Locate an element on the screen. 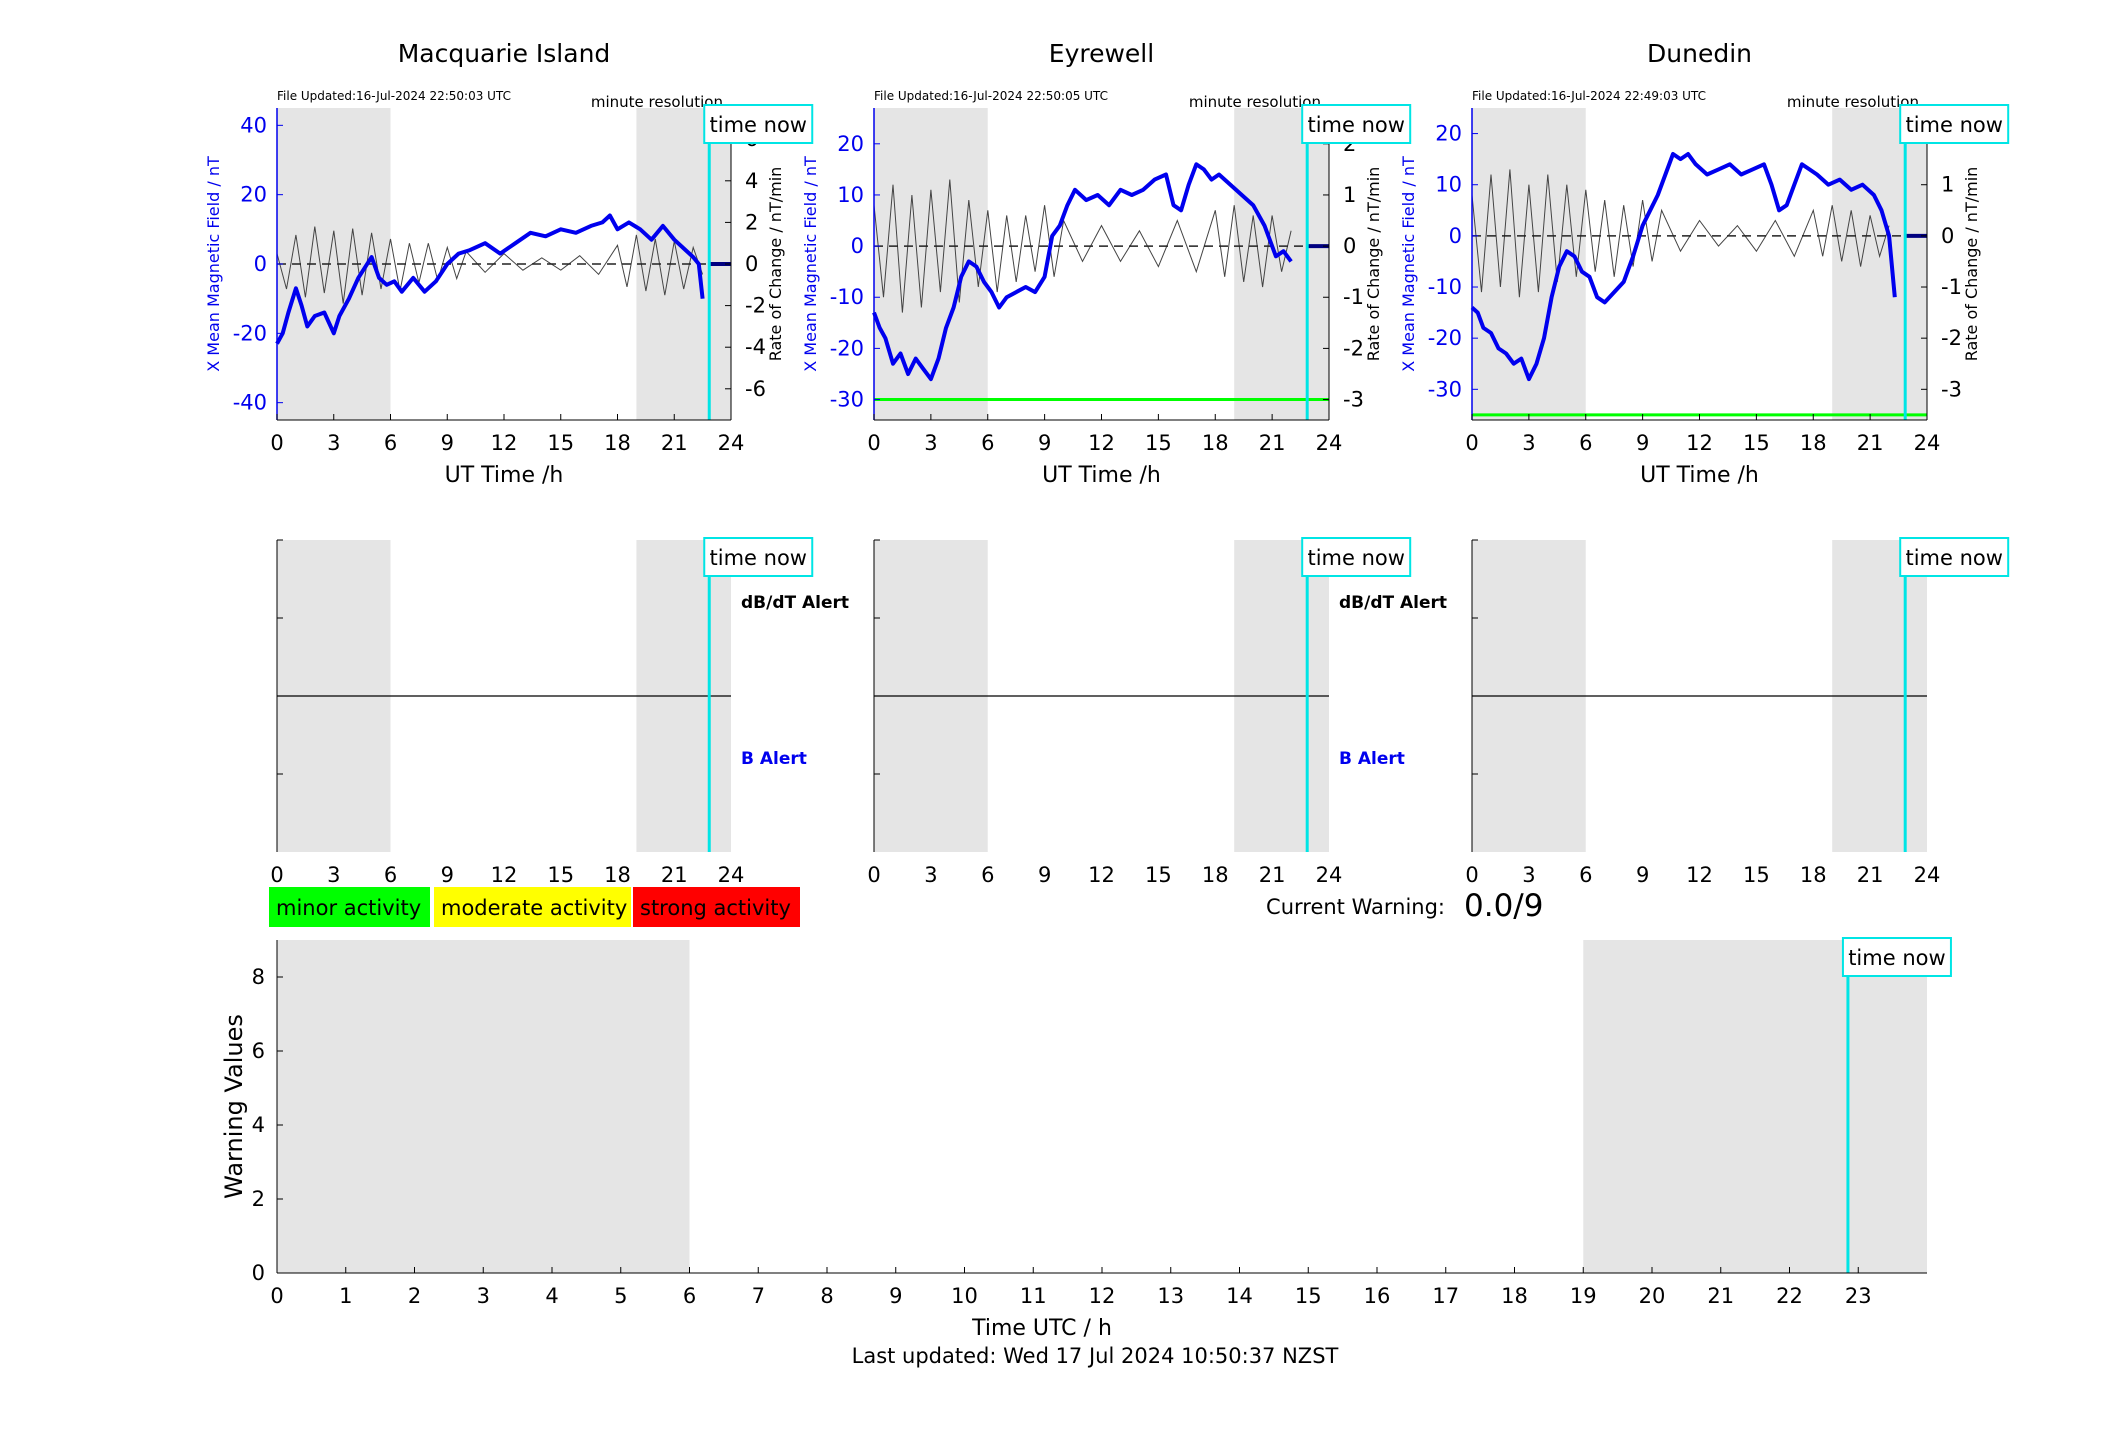  macquarie-island-y-tick-label: -20 is located at coordinates (250, 333).